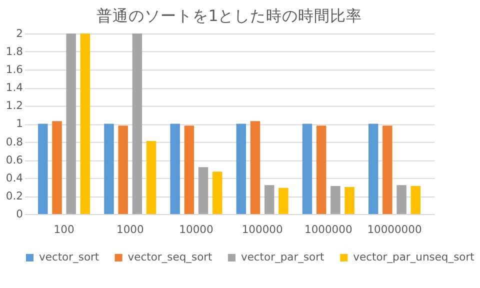 The height and width of the screenshot is (288, 480). Describe the element at coordinates (19, 123) in the screenshot. I see `y-tick-label: 1` at that location.